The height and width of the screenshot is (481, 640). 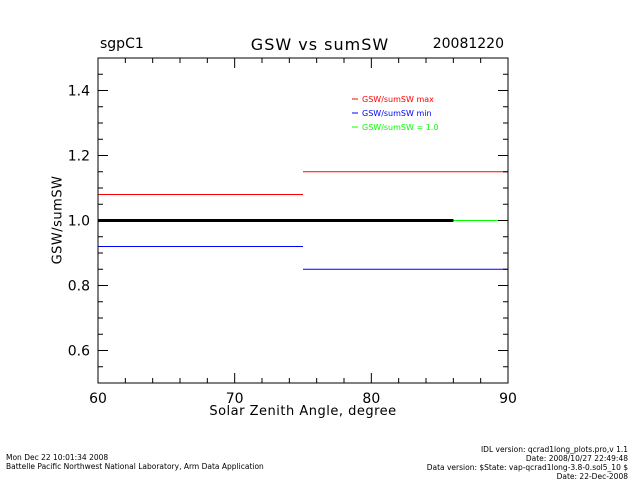 I want to click on x-tick-label: 70, so click(x=235, y=399).